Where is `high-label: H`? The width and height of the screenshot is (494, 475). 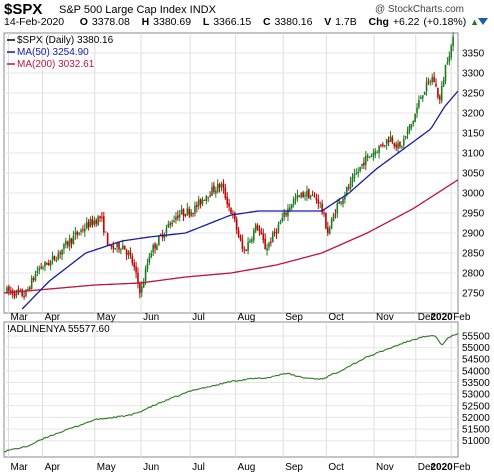
high-label: H is located at coordinates (145, 22).